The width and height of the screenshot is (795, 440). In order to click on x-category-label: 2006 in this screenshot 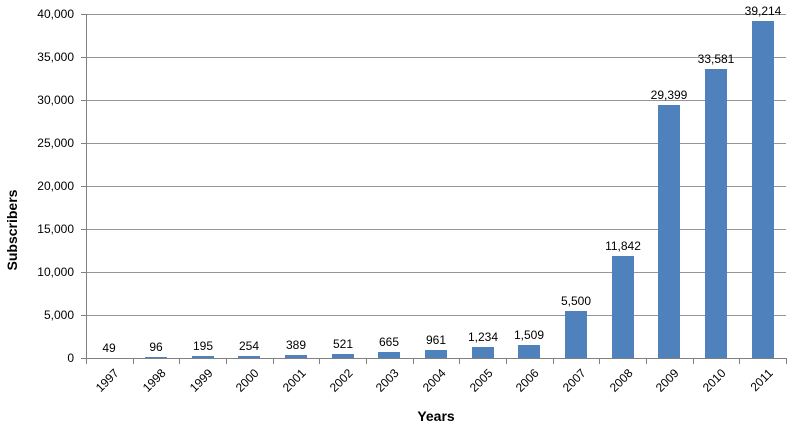, I will do `click(527, 380)`.